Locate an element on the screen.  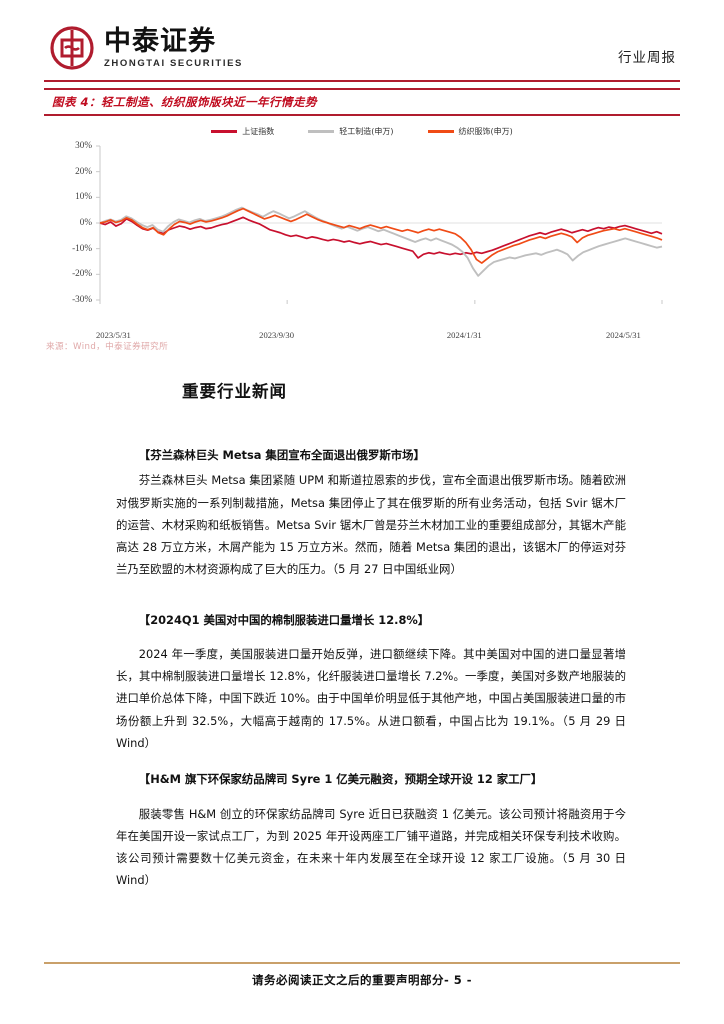
y-axis-tick-label: -30% is located at coordinates (82, 299).